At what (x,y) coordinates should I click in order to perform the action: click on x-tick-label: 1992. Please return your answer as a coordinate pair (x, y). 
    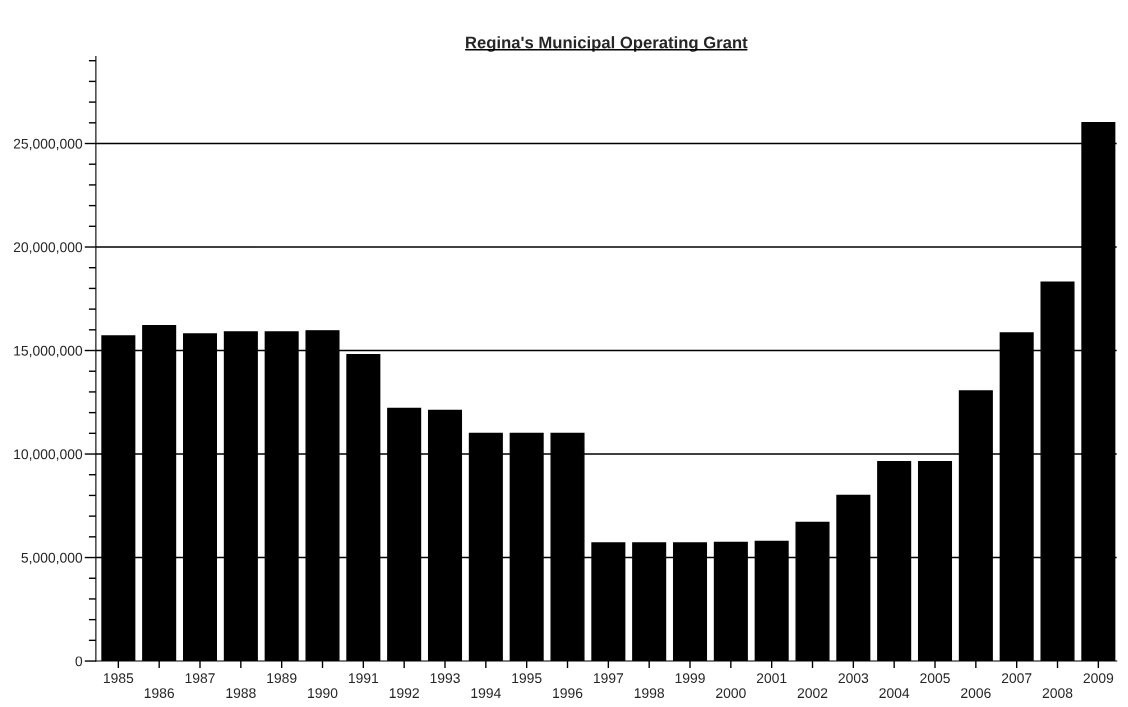
    Looking at the image, I should click on (404, 693).